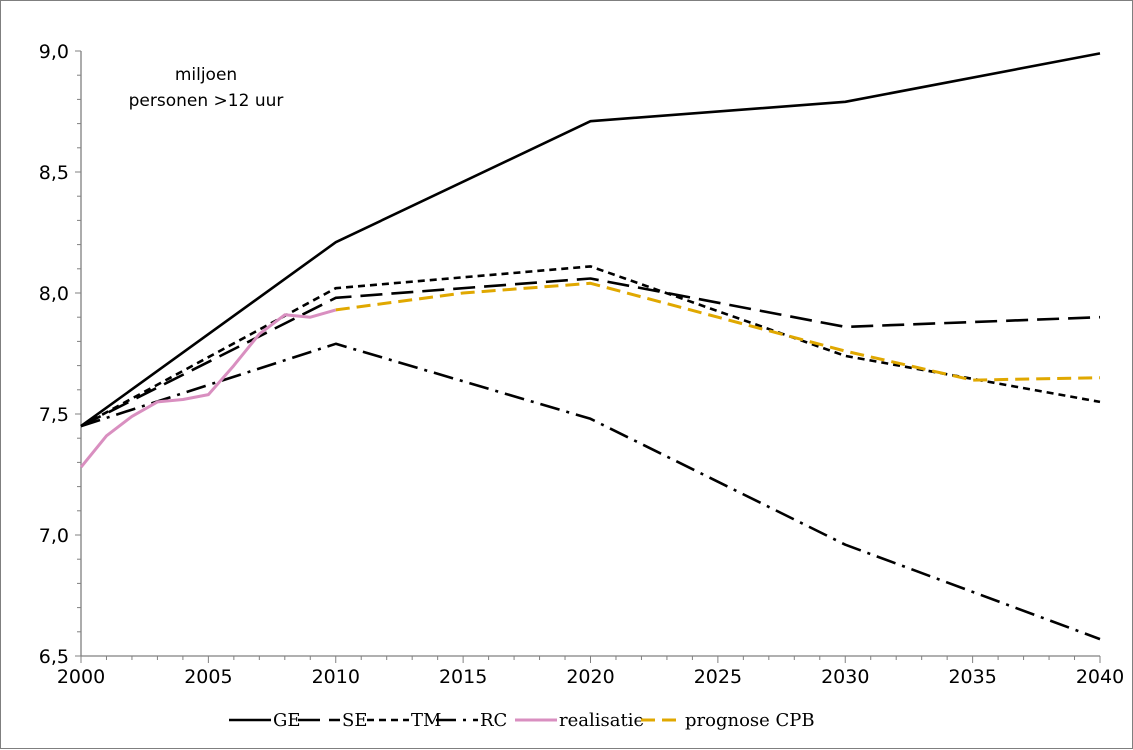  What do you see at coordinates (522, 720) in the screenshot?
I see `legend: GE SE TM RC realisatie prognose CPB` at bounding box center [522, 720].